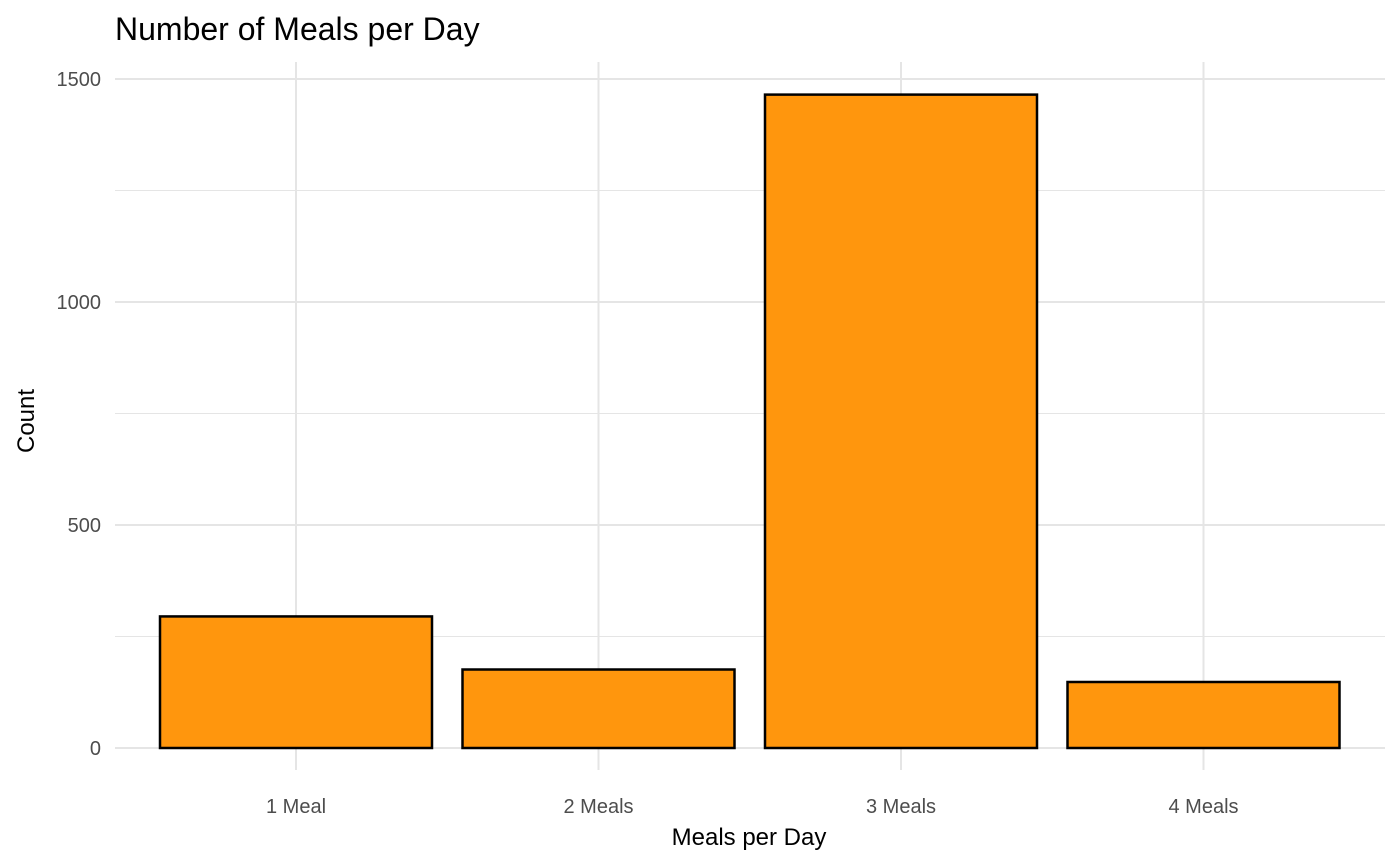  What do you see at coordinates (79, 80) in the screenshot?
I see `y-tick-label: 1500` at bounding box center [79, 80].